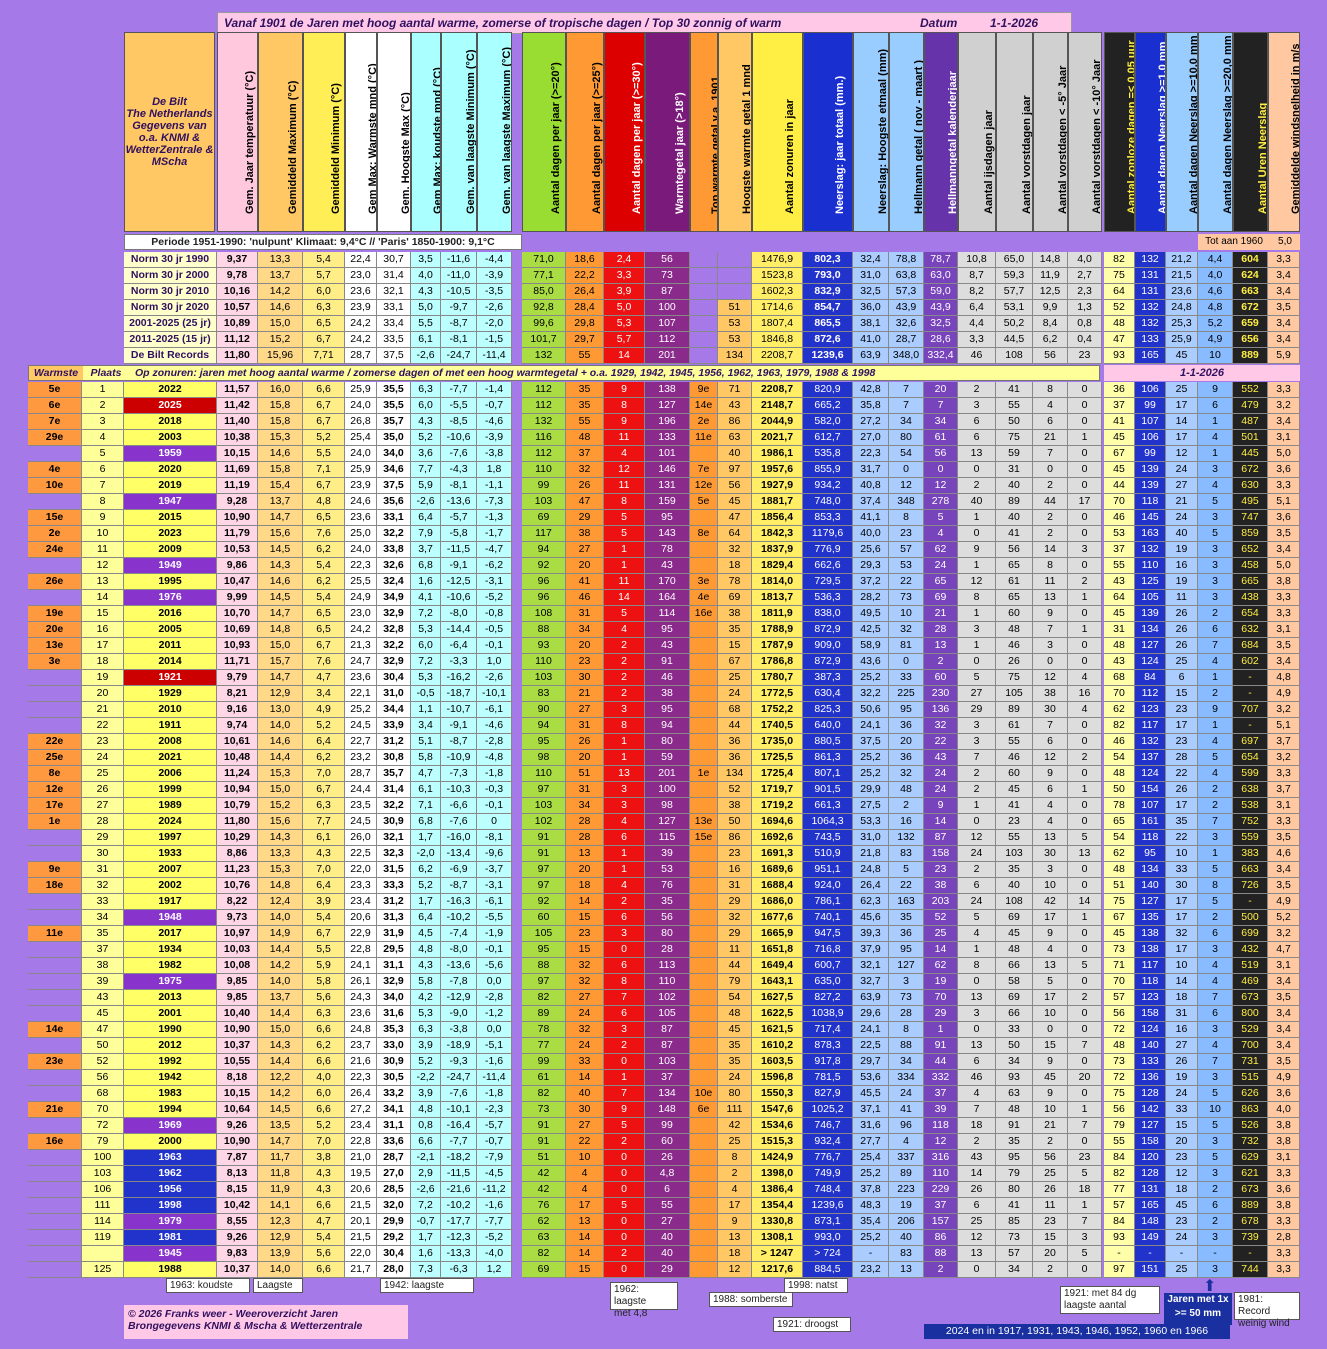  Describe the element at coordinates (237, 774) in the screenshot. I see `year-data-cell: 11,24` at that location.